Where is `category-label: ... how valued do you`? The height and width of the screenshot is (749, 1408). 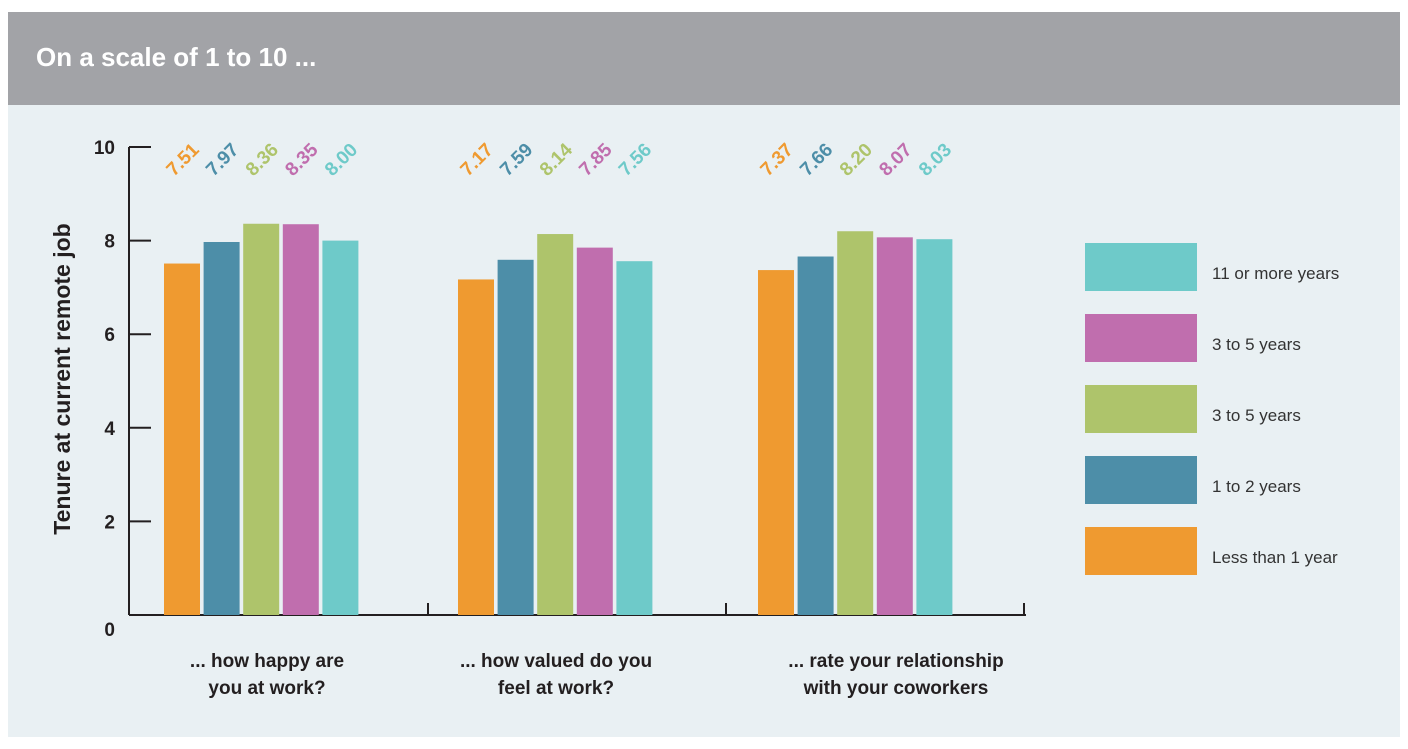 category-label: ... how valued do you is located at coordinates (556, 661).